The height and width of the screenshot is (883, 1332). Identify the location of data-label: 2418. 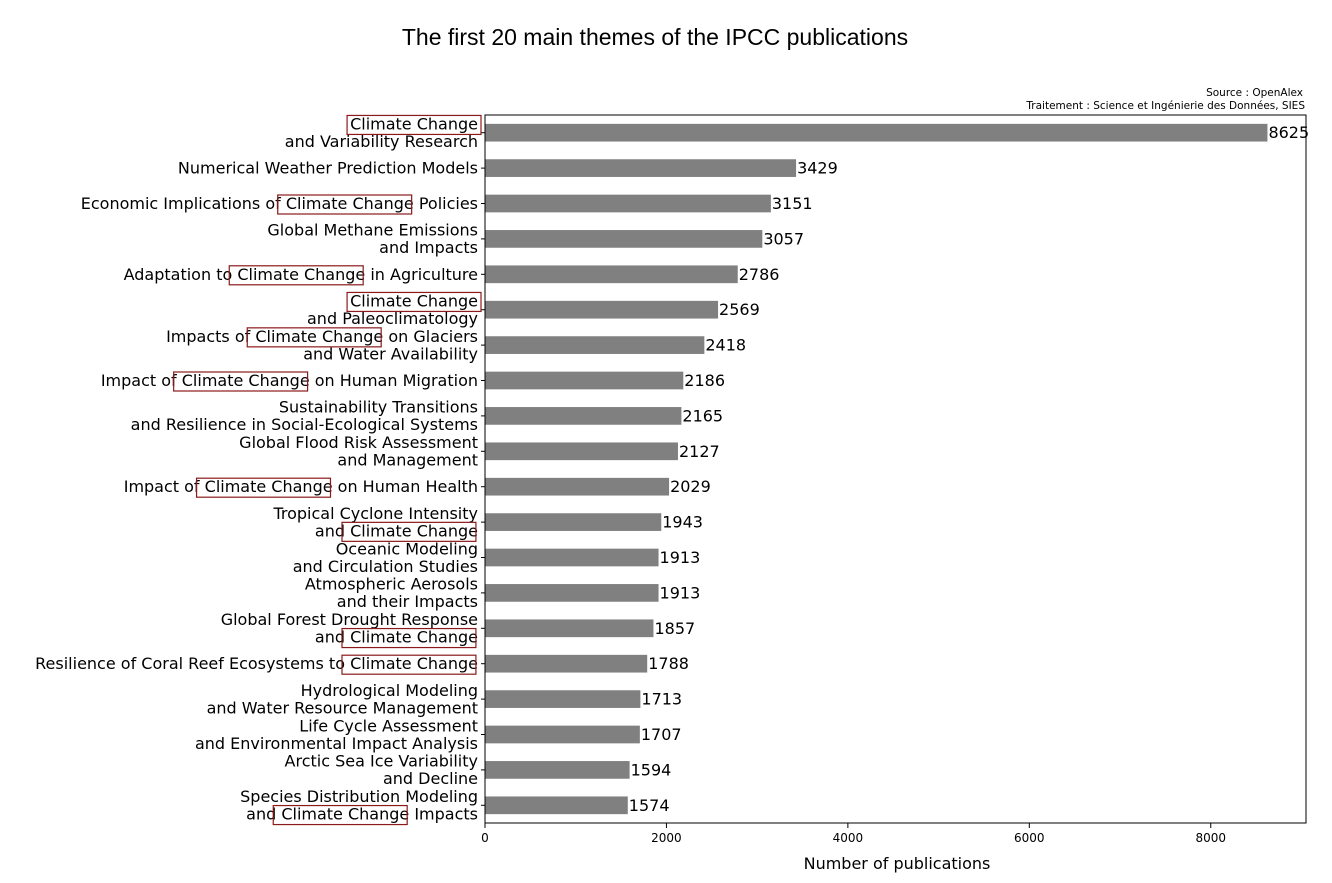
(725, 345).